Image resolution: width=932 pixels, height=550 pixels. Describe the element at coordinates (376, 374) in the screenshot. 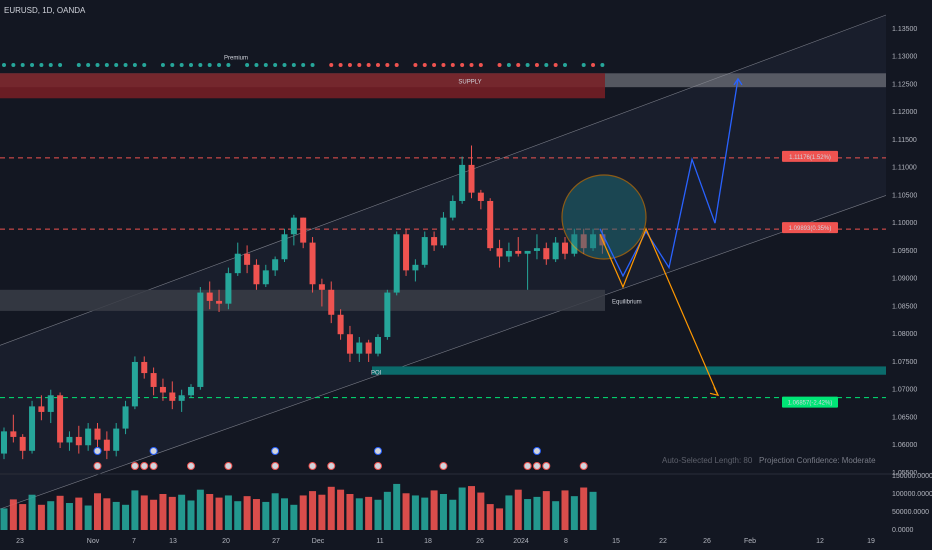

I see `poi-label: POI` at that location.